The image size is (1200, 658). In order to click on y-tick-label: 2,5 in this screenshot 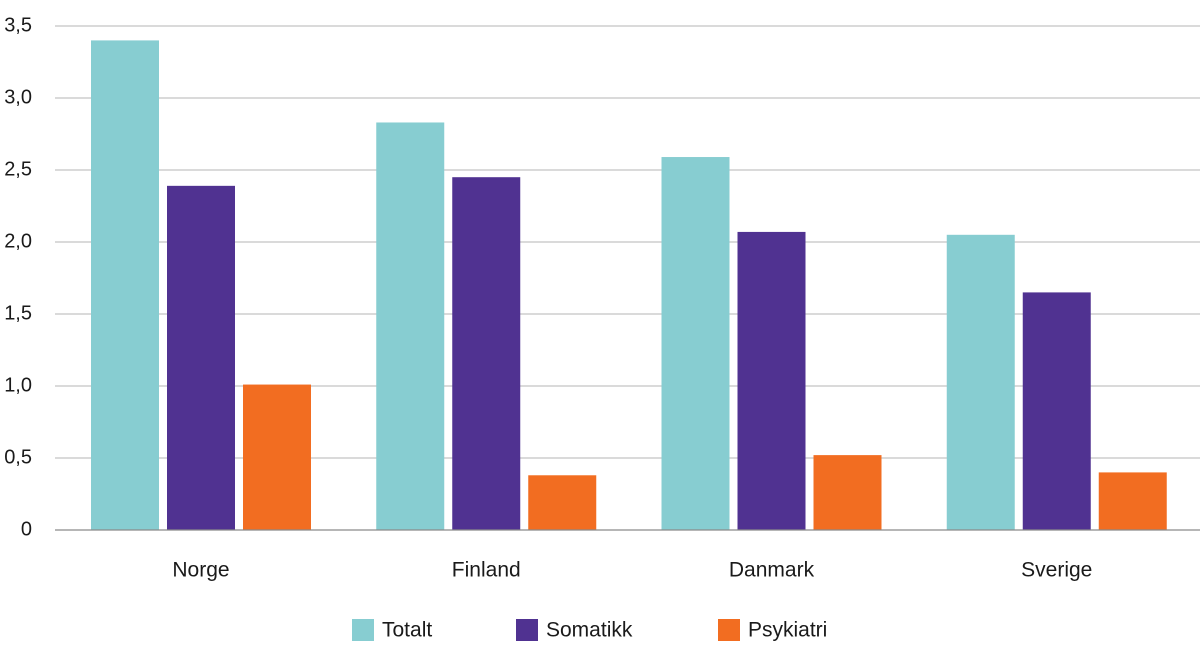, I will do `click(18, 169)`.